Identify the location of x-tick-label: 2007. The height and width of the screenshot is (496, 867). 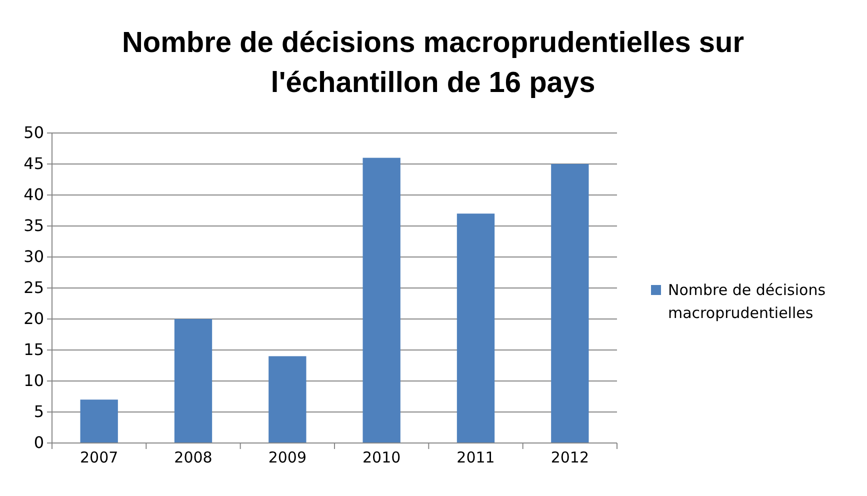
(99, 457).